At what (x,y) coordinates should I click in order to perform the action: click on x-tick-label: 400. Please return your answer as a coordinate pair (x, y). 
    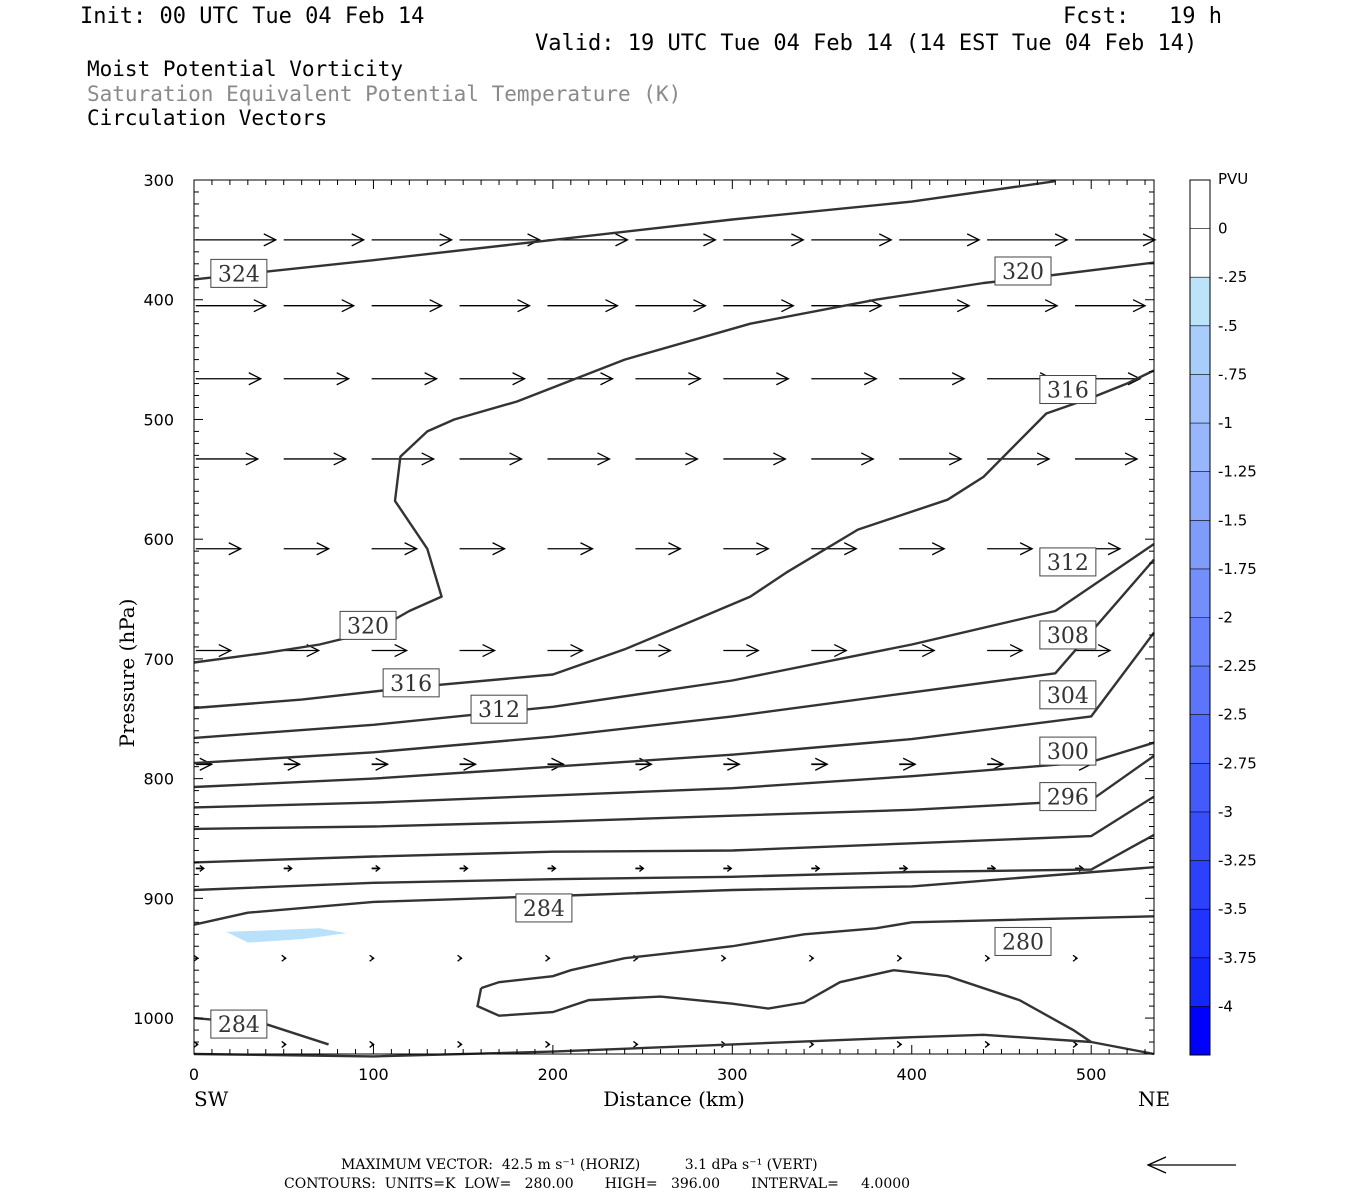
    Looking at the image, I should click on (911, 1074).